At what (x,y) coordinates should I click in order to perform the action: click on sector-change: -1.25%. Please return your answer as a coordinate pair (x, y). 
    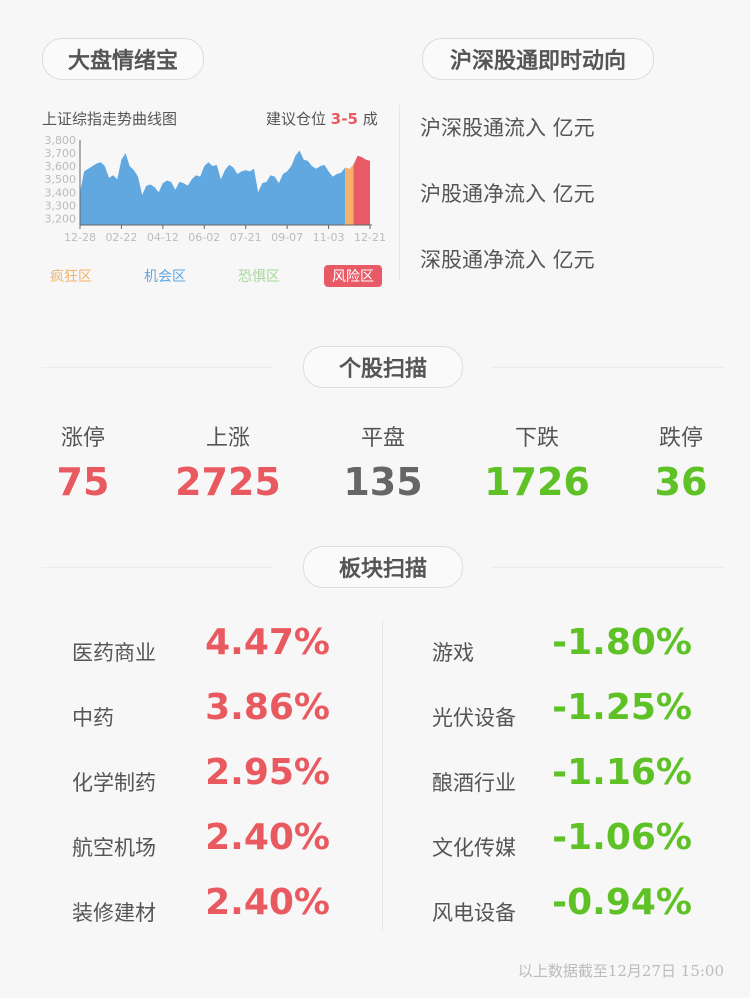
    Looking at the image, I should click on (622, 707).